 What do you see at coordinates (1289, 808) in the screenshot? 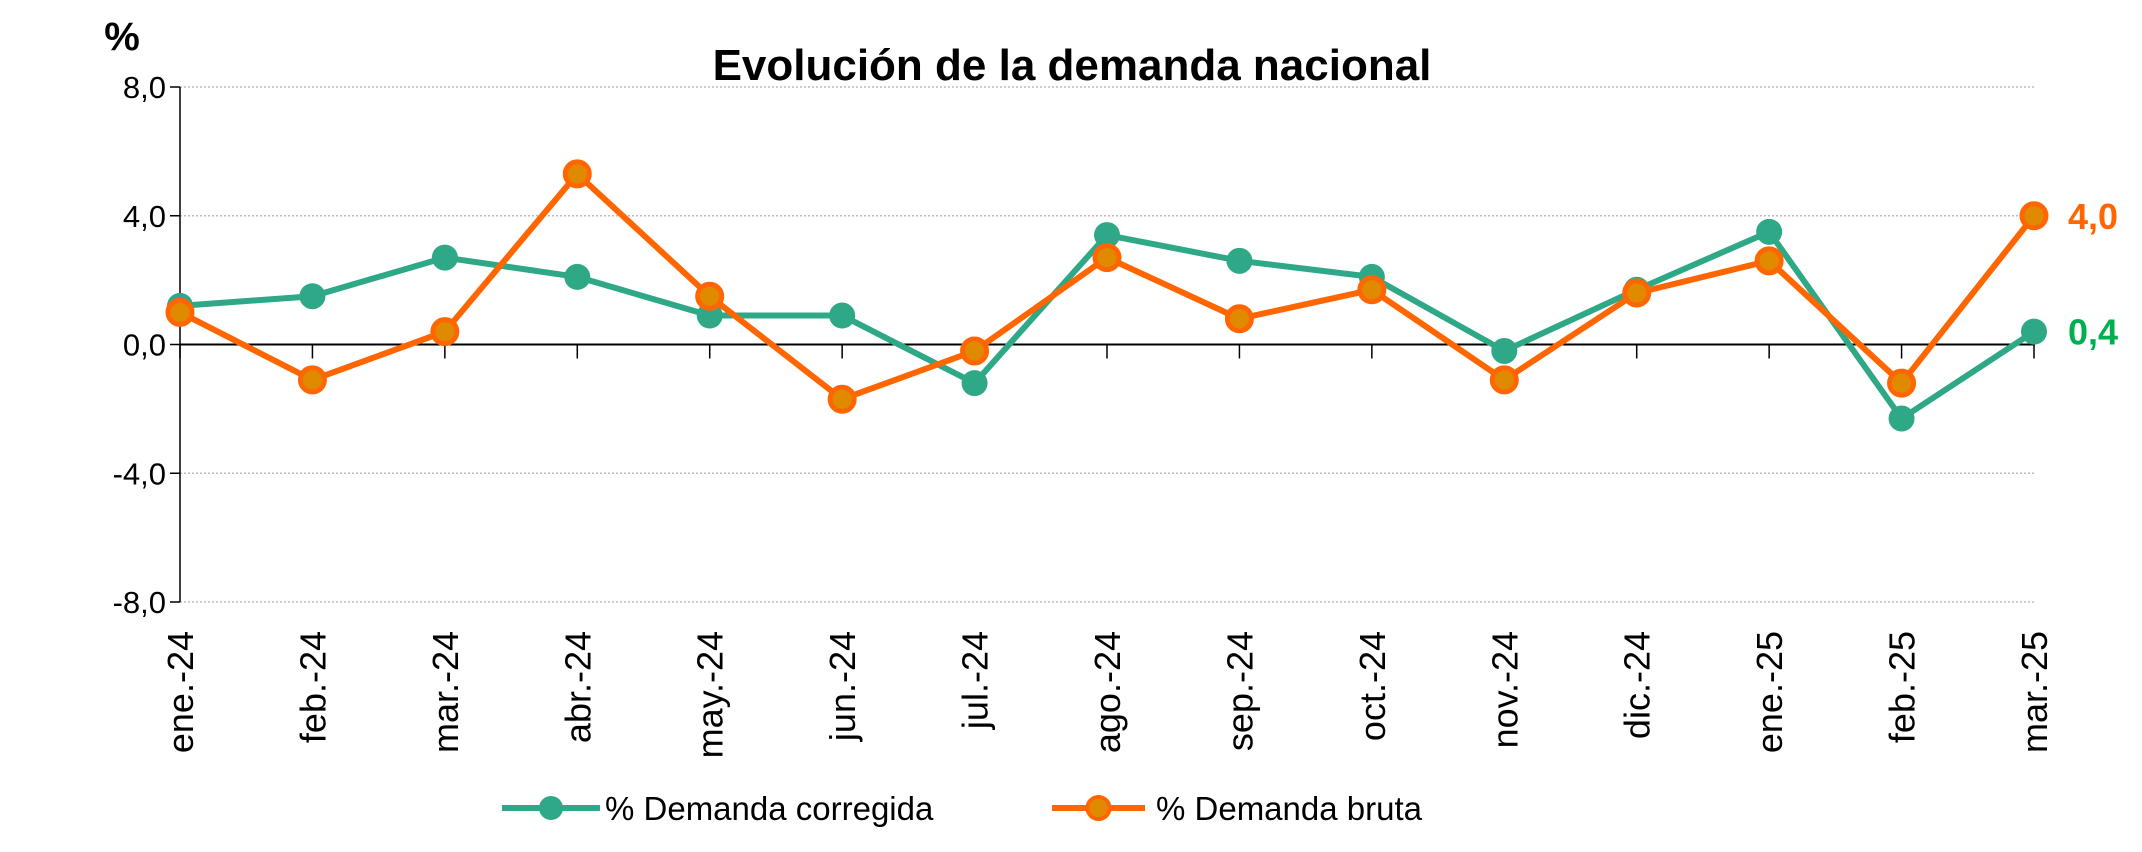
I see `legend-label: % Demanda bruta` at bounding box center [1289, 808].